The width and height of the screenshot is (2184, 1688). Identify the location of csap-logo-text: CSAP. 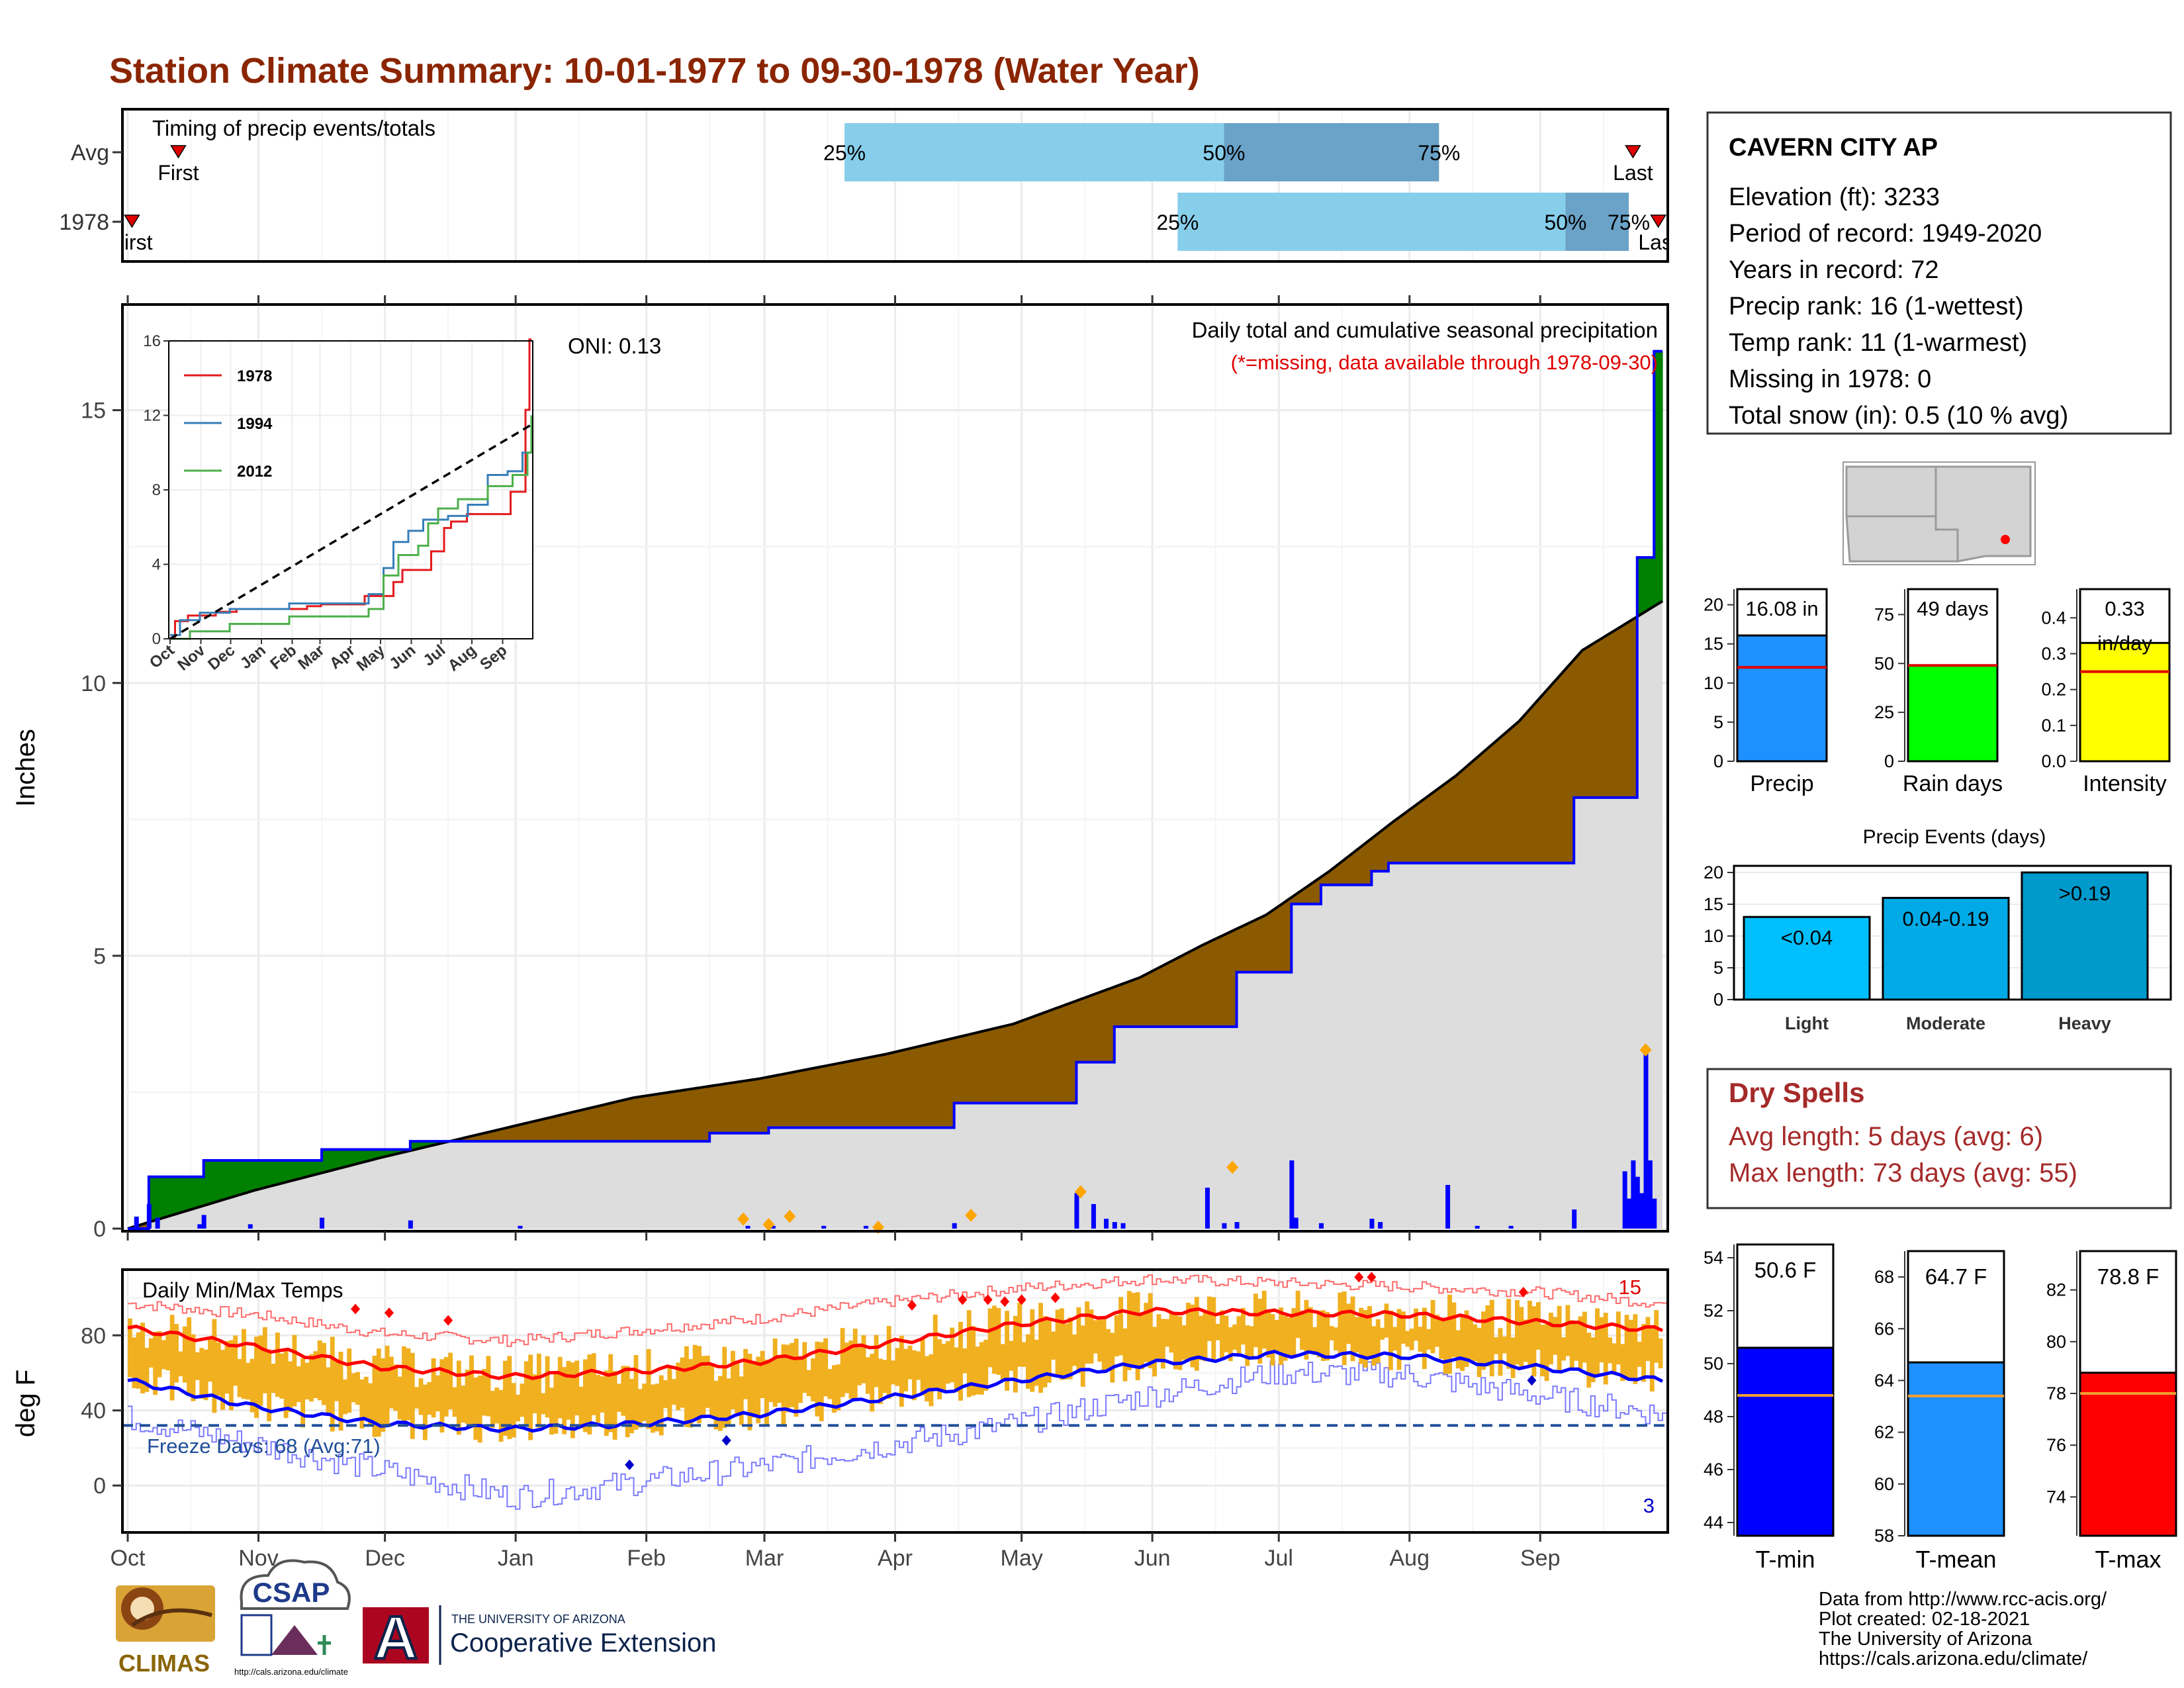
(291, 1592).